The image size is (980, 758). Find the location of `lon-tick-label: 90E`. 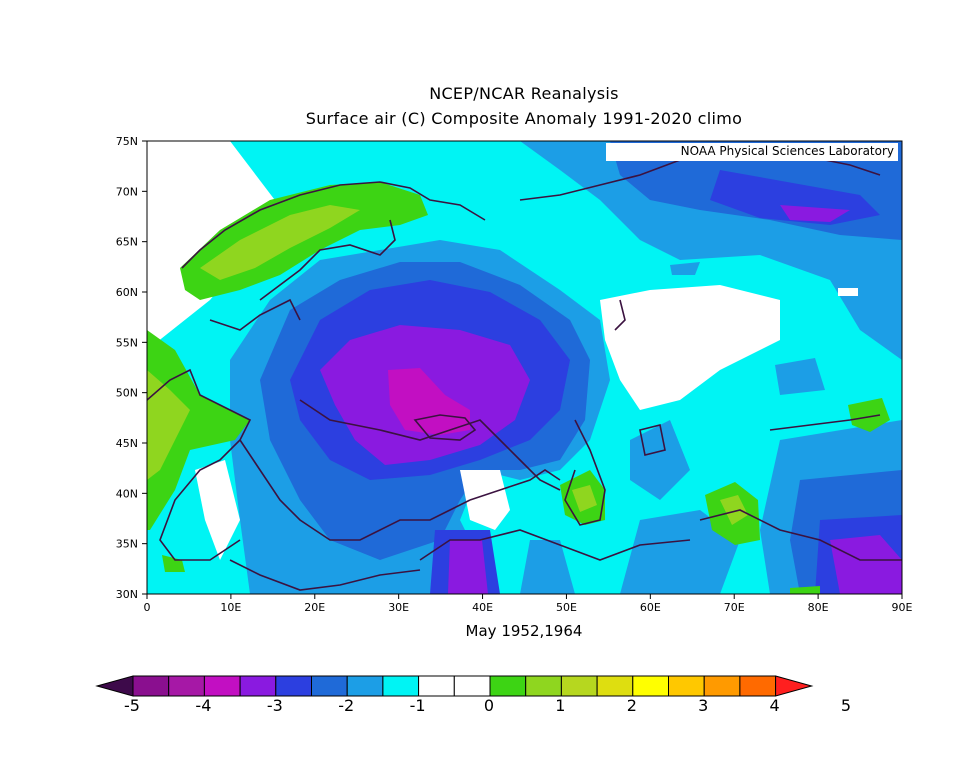

lon-tick-label: 90E is located at coordinates (902, 607).